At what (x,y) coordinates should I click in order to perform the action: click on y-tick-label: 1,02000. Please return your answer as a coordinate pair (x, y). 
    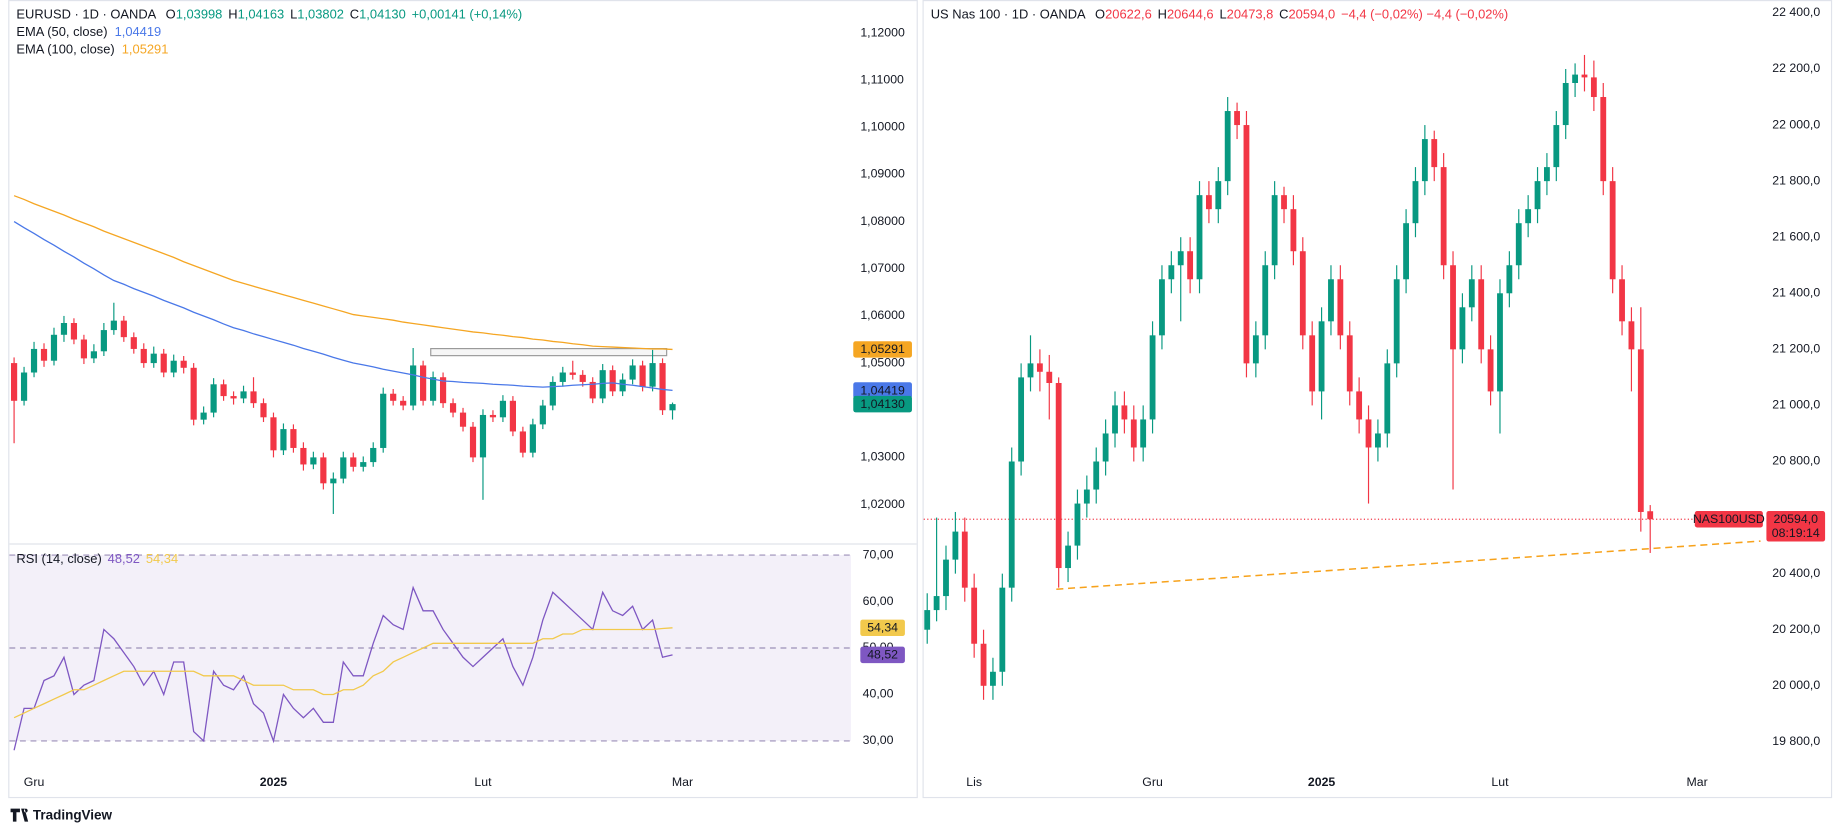
    Looking at the image, I should click on (882, 504).